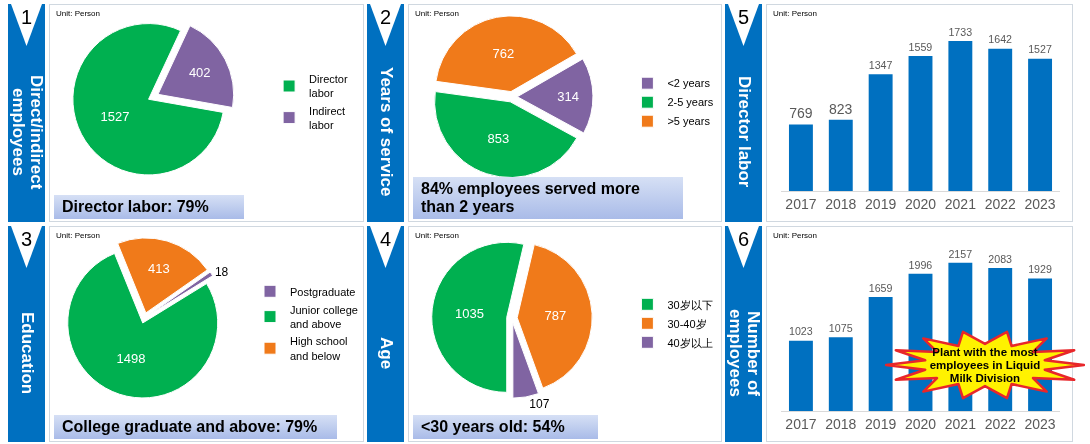  What do you see at coordinates (744, 132) in the screenshot?
I see `text: Director labor` at bounding box center [744, 132].